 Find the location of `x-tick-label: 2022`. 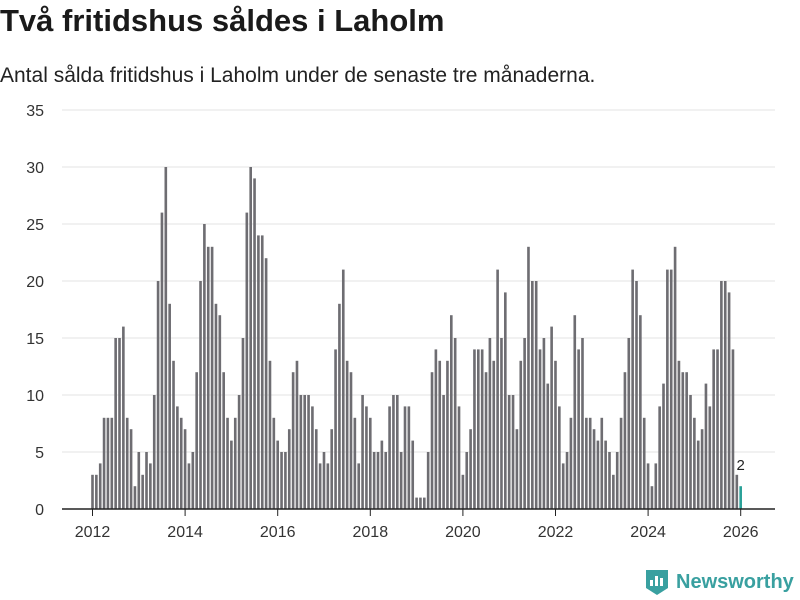

x-tick-label: 2022 is located at coordinates (556, 532).